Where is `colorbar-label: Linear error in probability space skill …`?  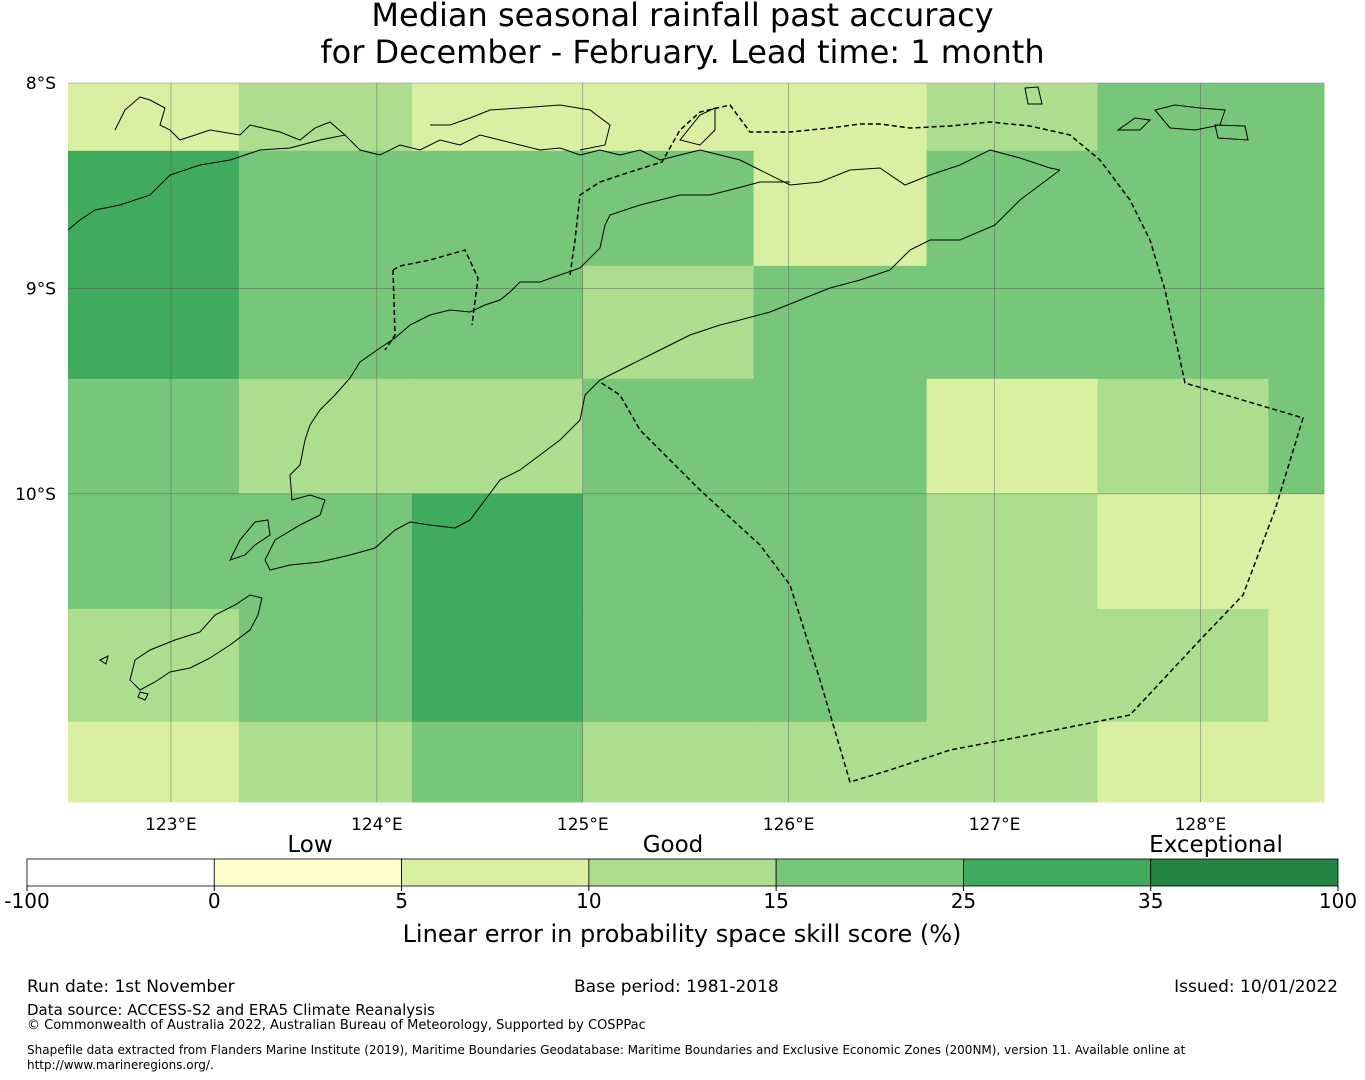 colorbar-label: Linear error in probability space skill … is located at coordinates (682, 934).